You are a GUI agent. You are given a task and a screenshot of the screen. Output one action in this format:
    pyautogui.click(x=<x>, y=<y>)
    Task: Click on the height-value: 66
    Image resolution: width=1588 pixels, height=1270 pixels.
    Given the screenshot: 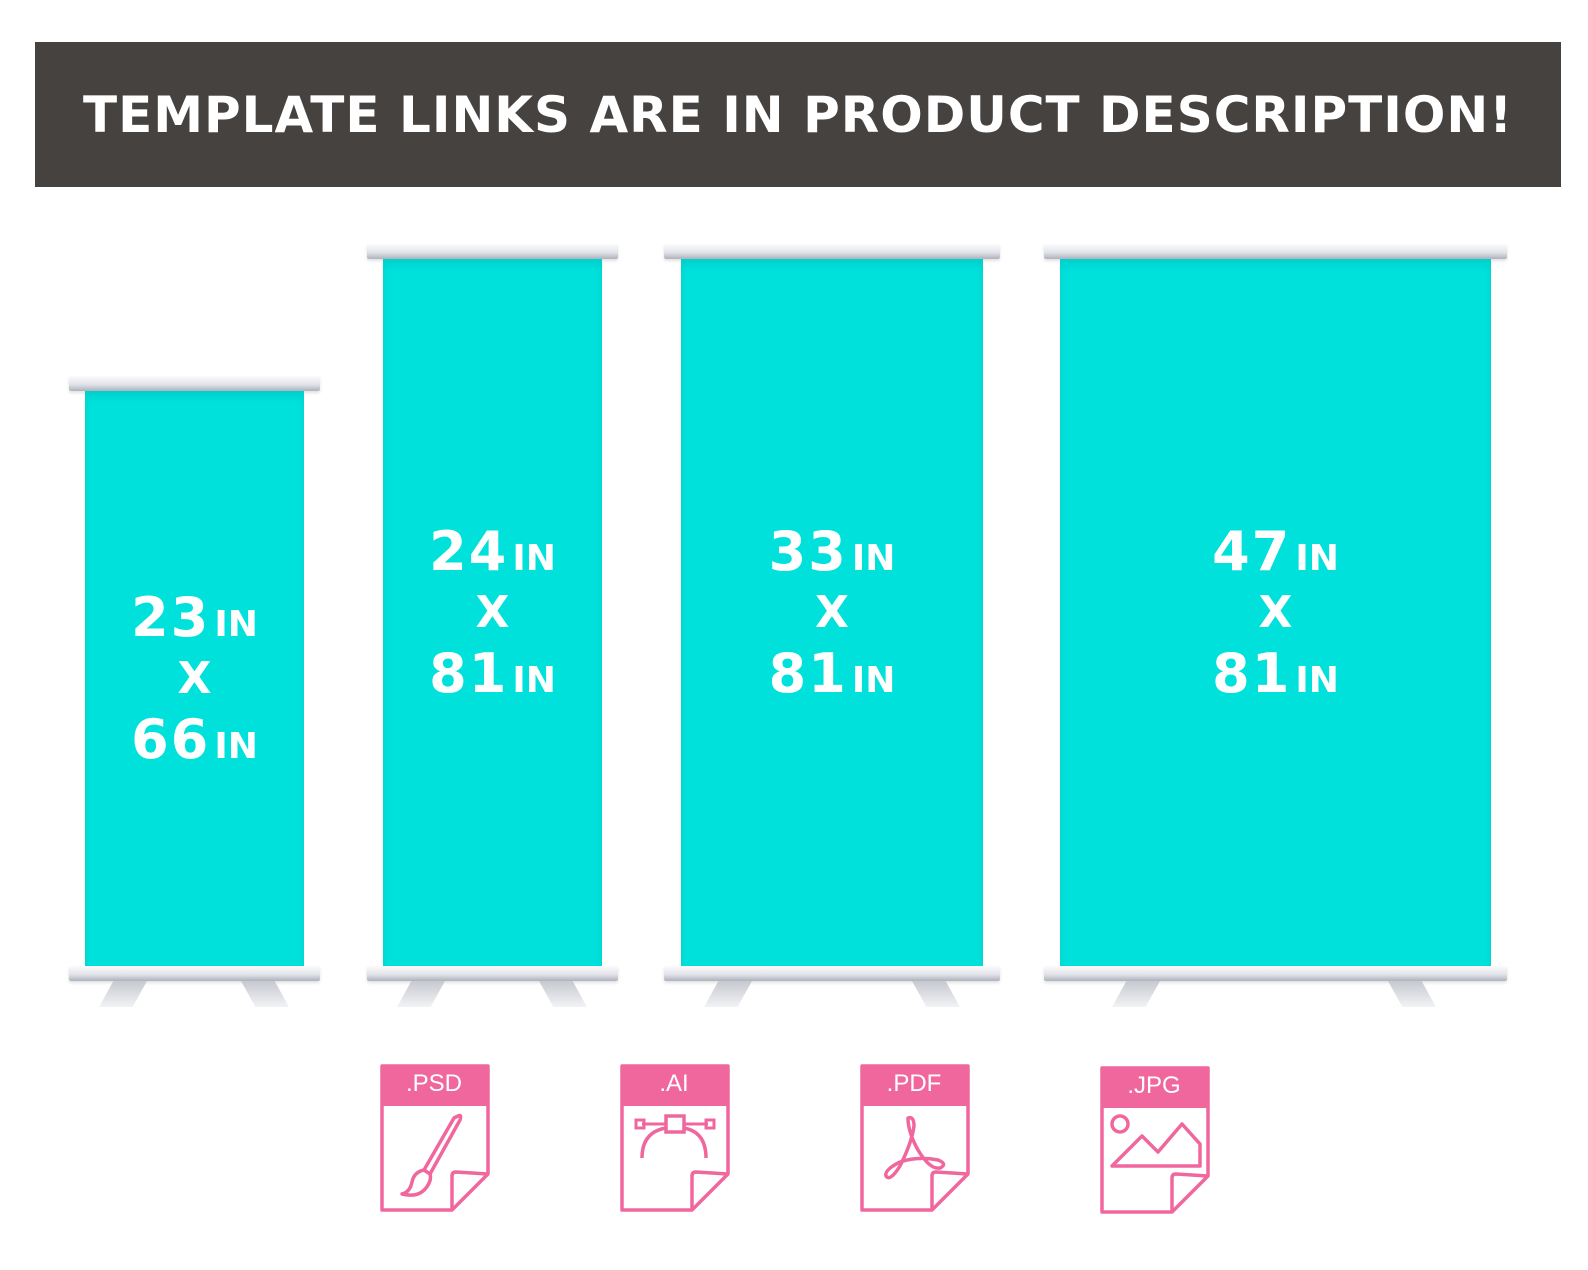 What is the action you would take?
    pyautogui.click(x=171, y=739)
    